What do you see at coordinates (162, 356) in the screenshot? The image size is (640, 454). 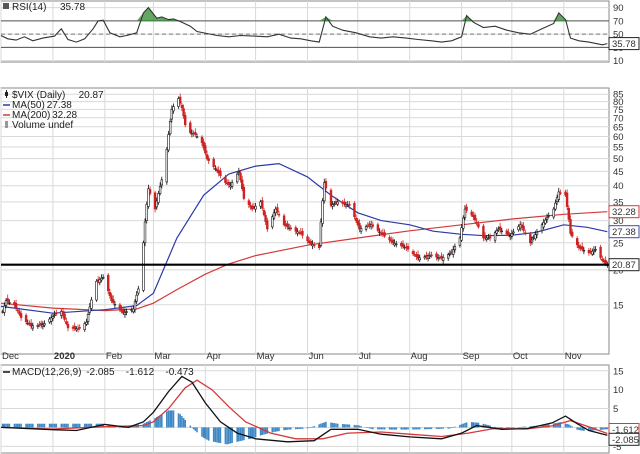 I see `x-tick-mar: Mar` at bounding box center [162, 356].